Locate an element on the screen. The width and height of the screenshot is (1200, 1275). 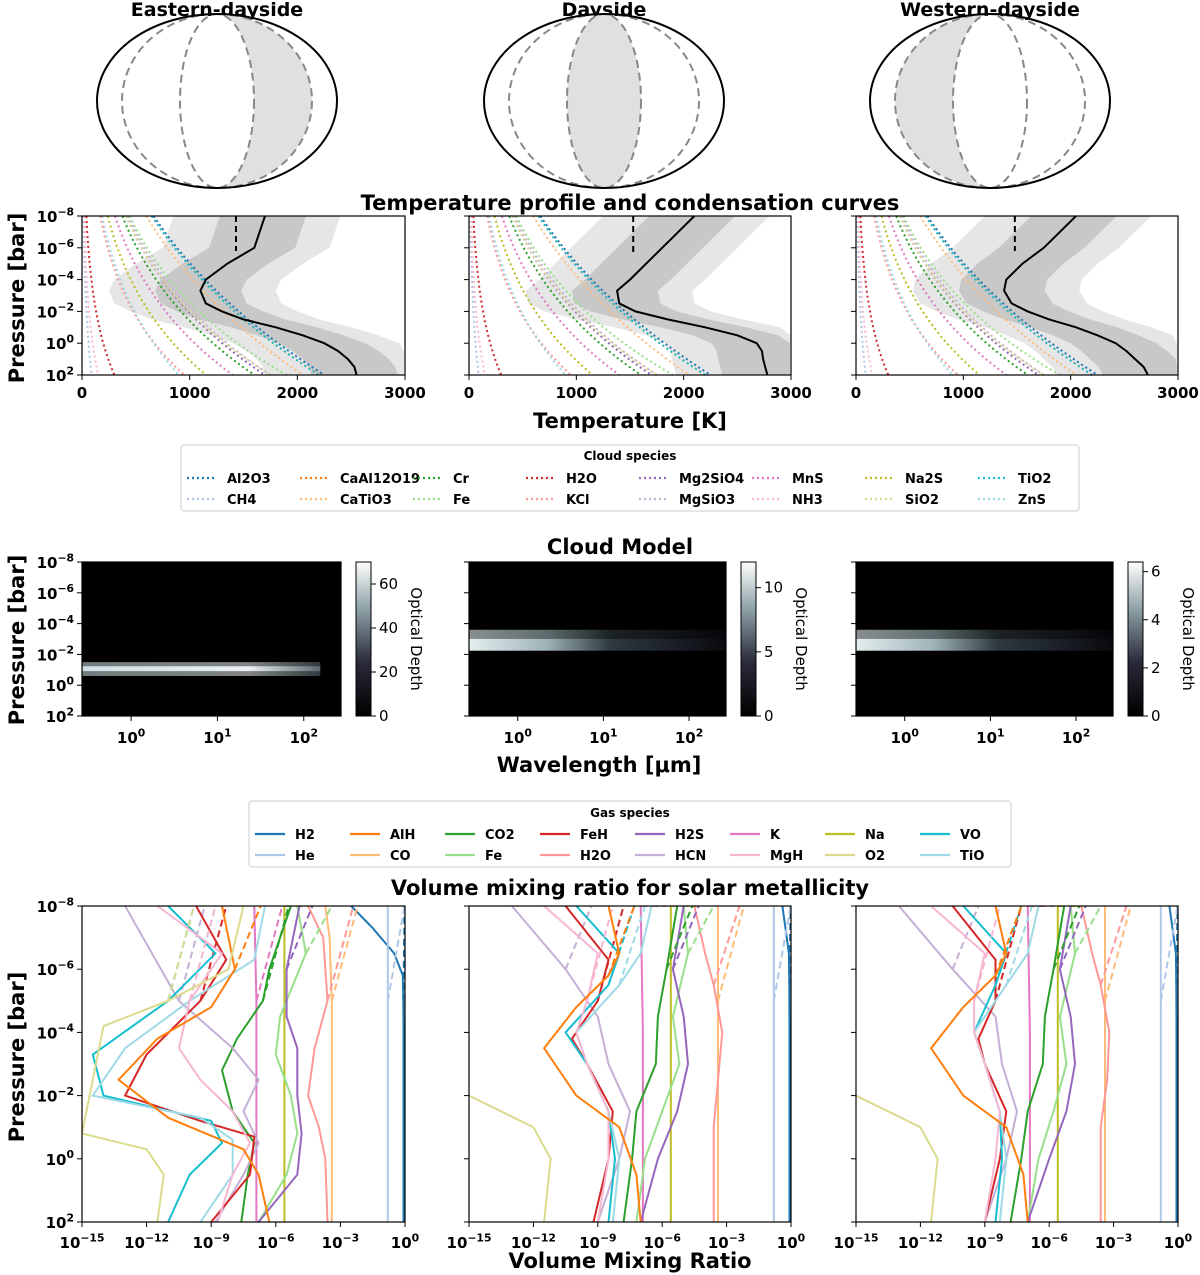
vmr-axes-frame is located at coordinates (243, 1064).